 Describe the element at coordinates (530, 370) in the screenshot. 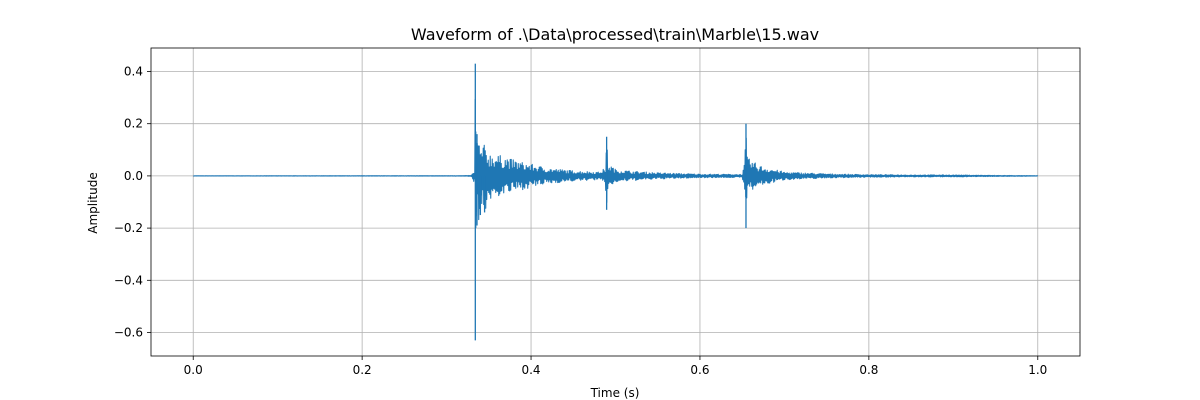

I see `x-tick-label: 0.4` at that location.